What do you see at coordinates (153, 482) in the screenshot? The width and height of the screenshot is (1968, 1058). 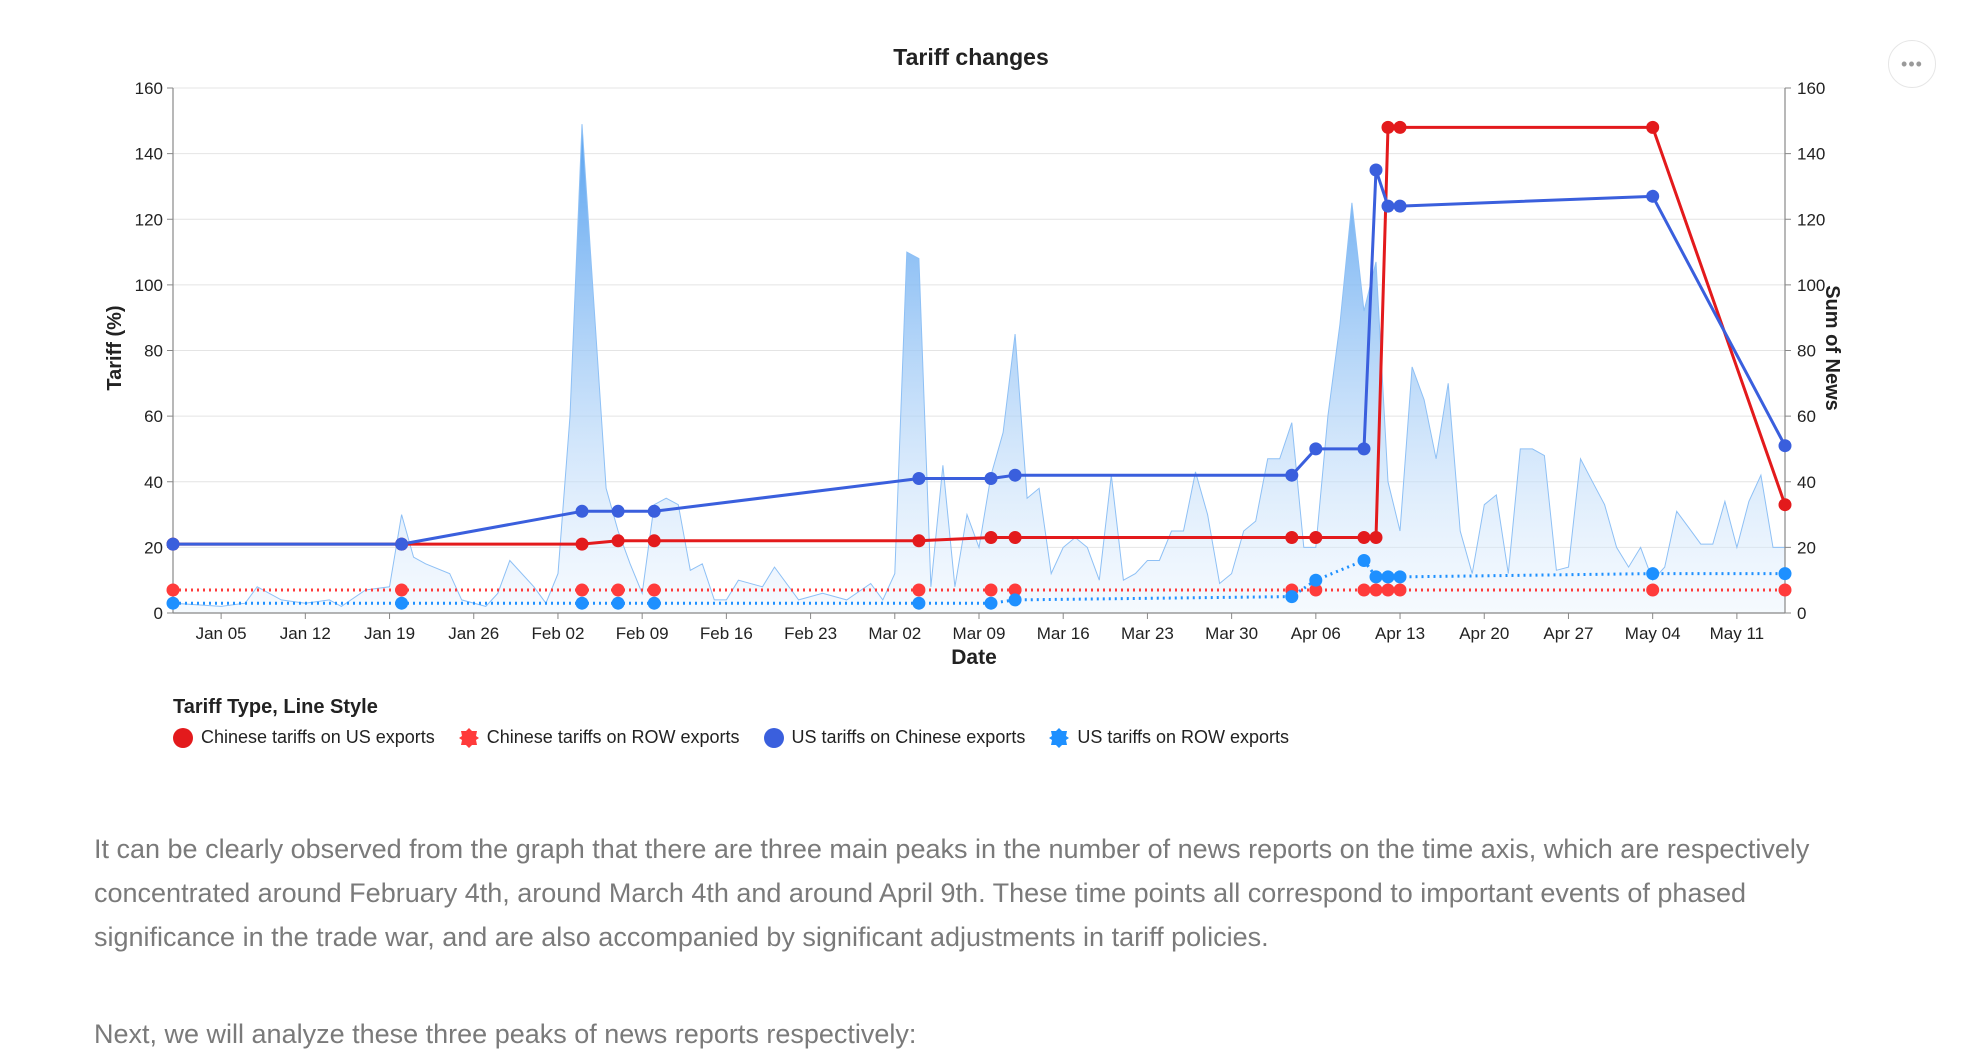 I see `y-tick-label: 40` at bounding box center [153, 482].